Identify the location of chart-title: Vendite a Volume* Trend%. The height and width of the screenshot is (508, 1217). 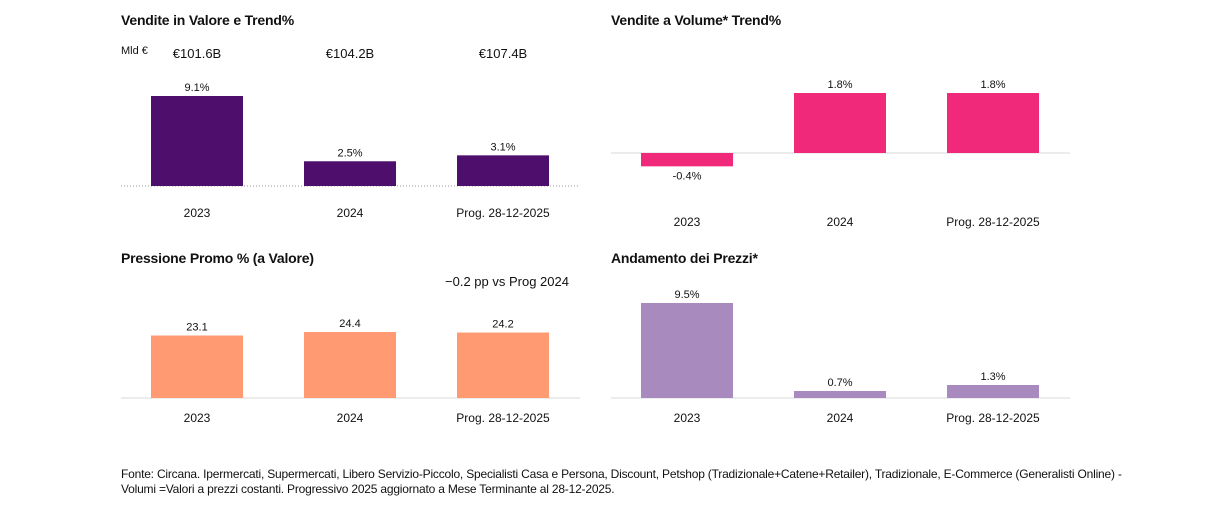
(696, 20).